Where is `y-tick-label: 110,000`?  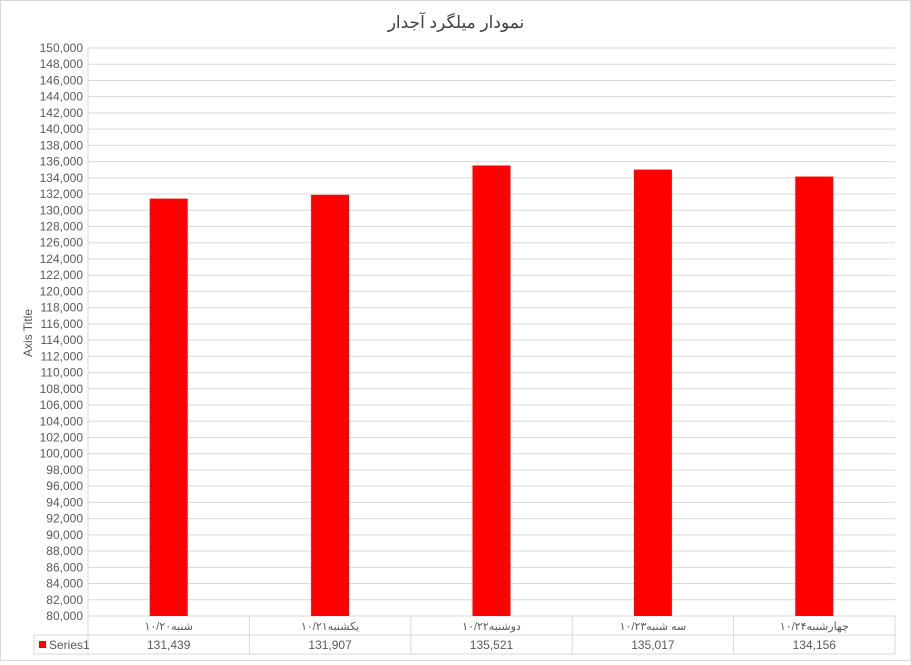
y-tick-label: 110,000 is located at coordinates (62, 373).